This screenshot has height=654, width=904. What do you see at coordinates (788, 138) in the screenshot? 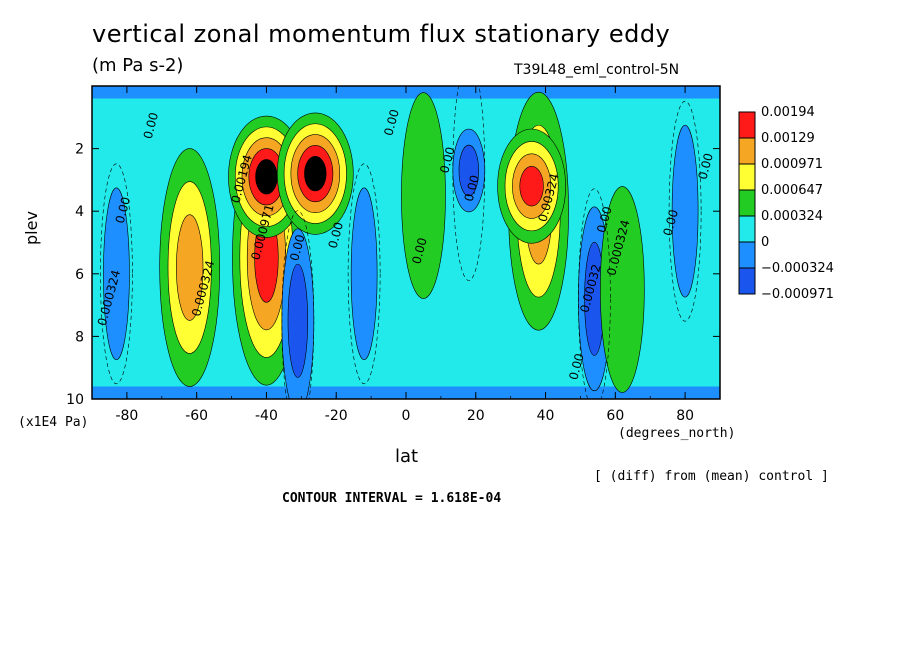
I see `legend-label: 0.00129` at bounding box center [788, 138].